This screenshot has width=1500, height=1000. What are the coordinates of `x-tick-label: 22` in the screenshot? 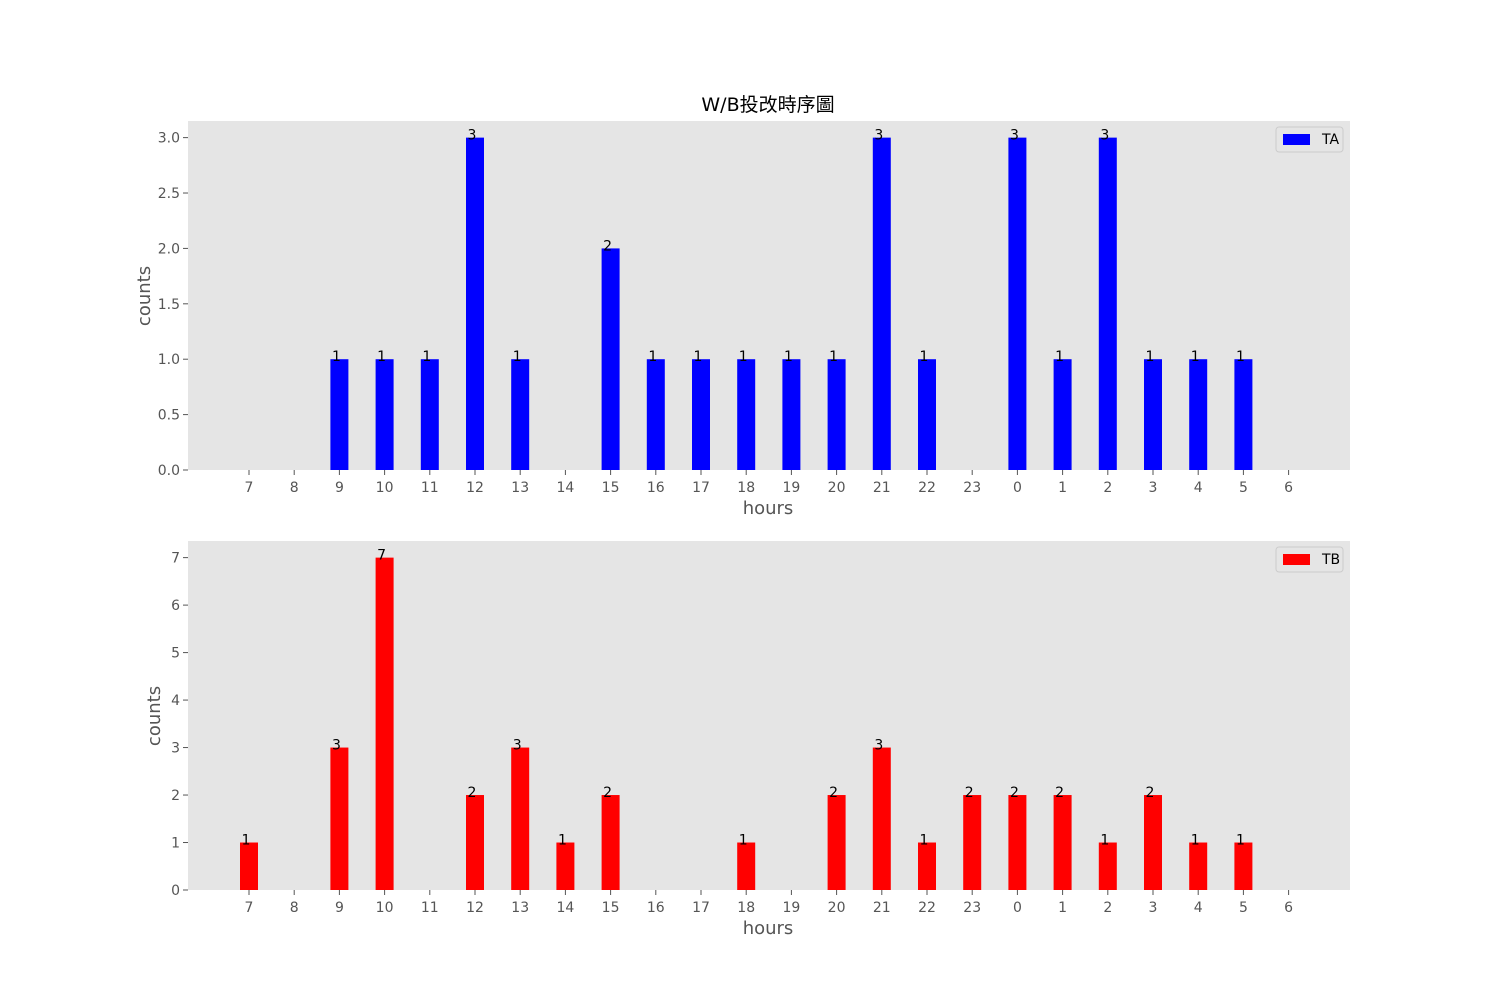 It's located at (927, 488).